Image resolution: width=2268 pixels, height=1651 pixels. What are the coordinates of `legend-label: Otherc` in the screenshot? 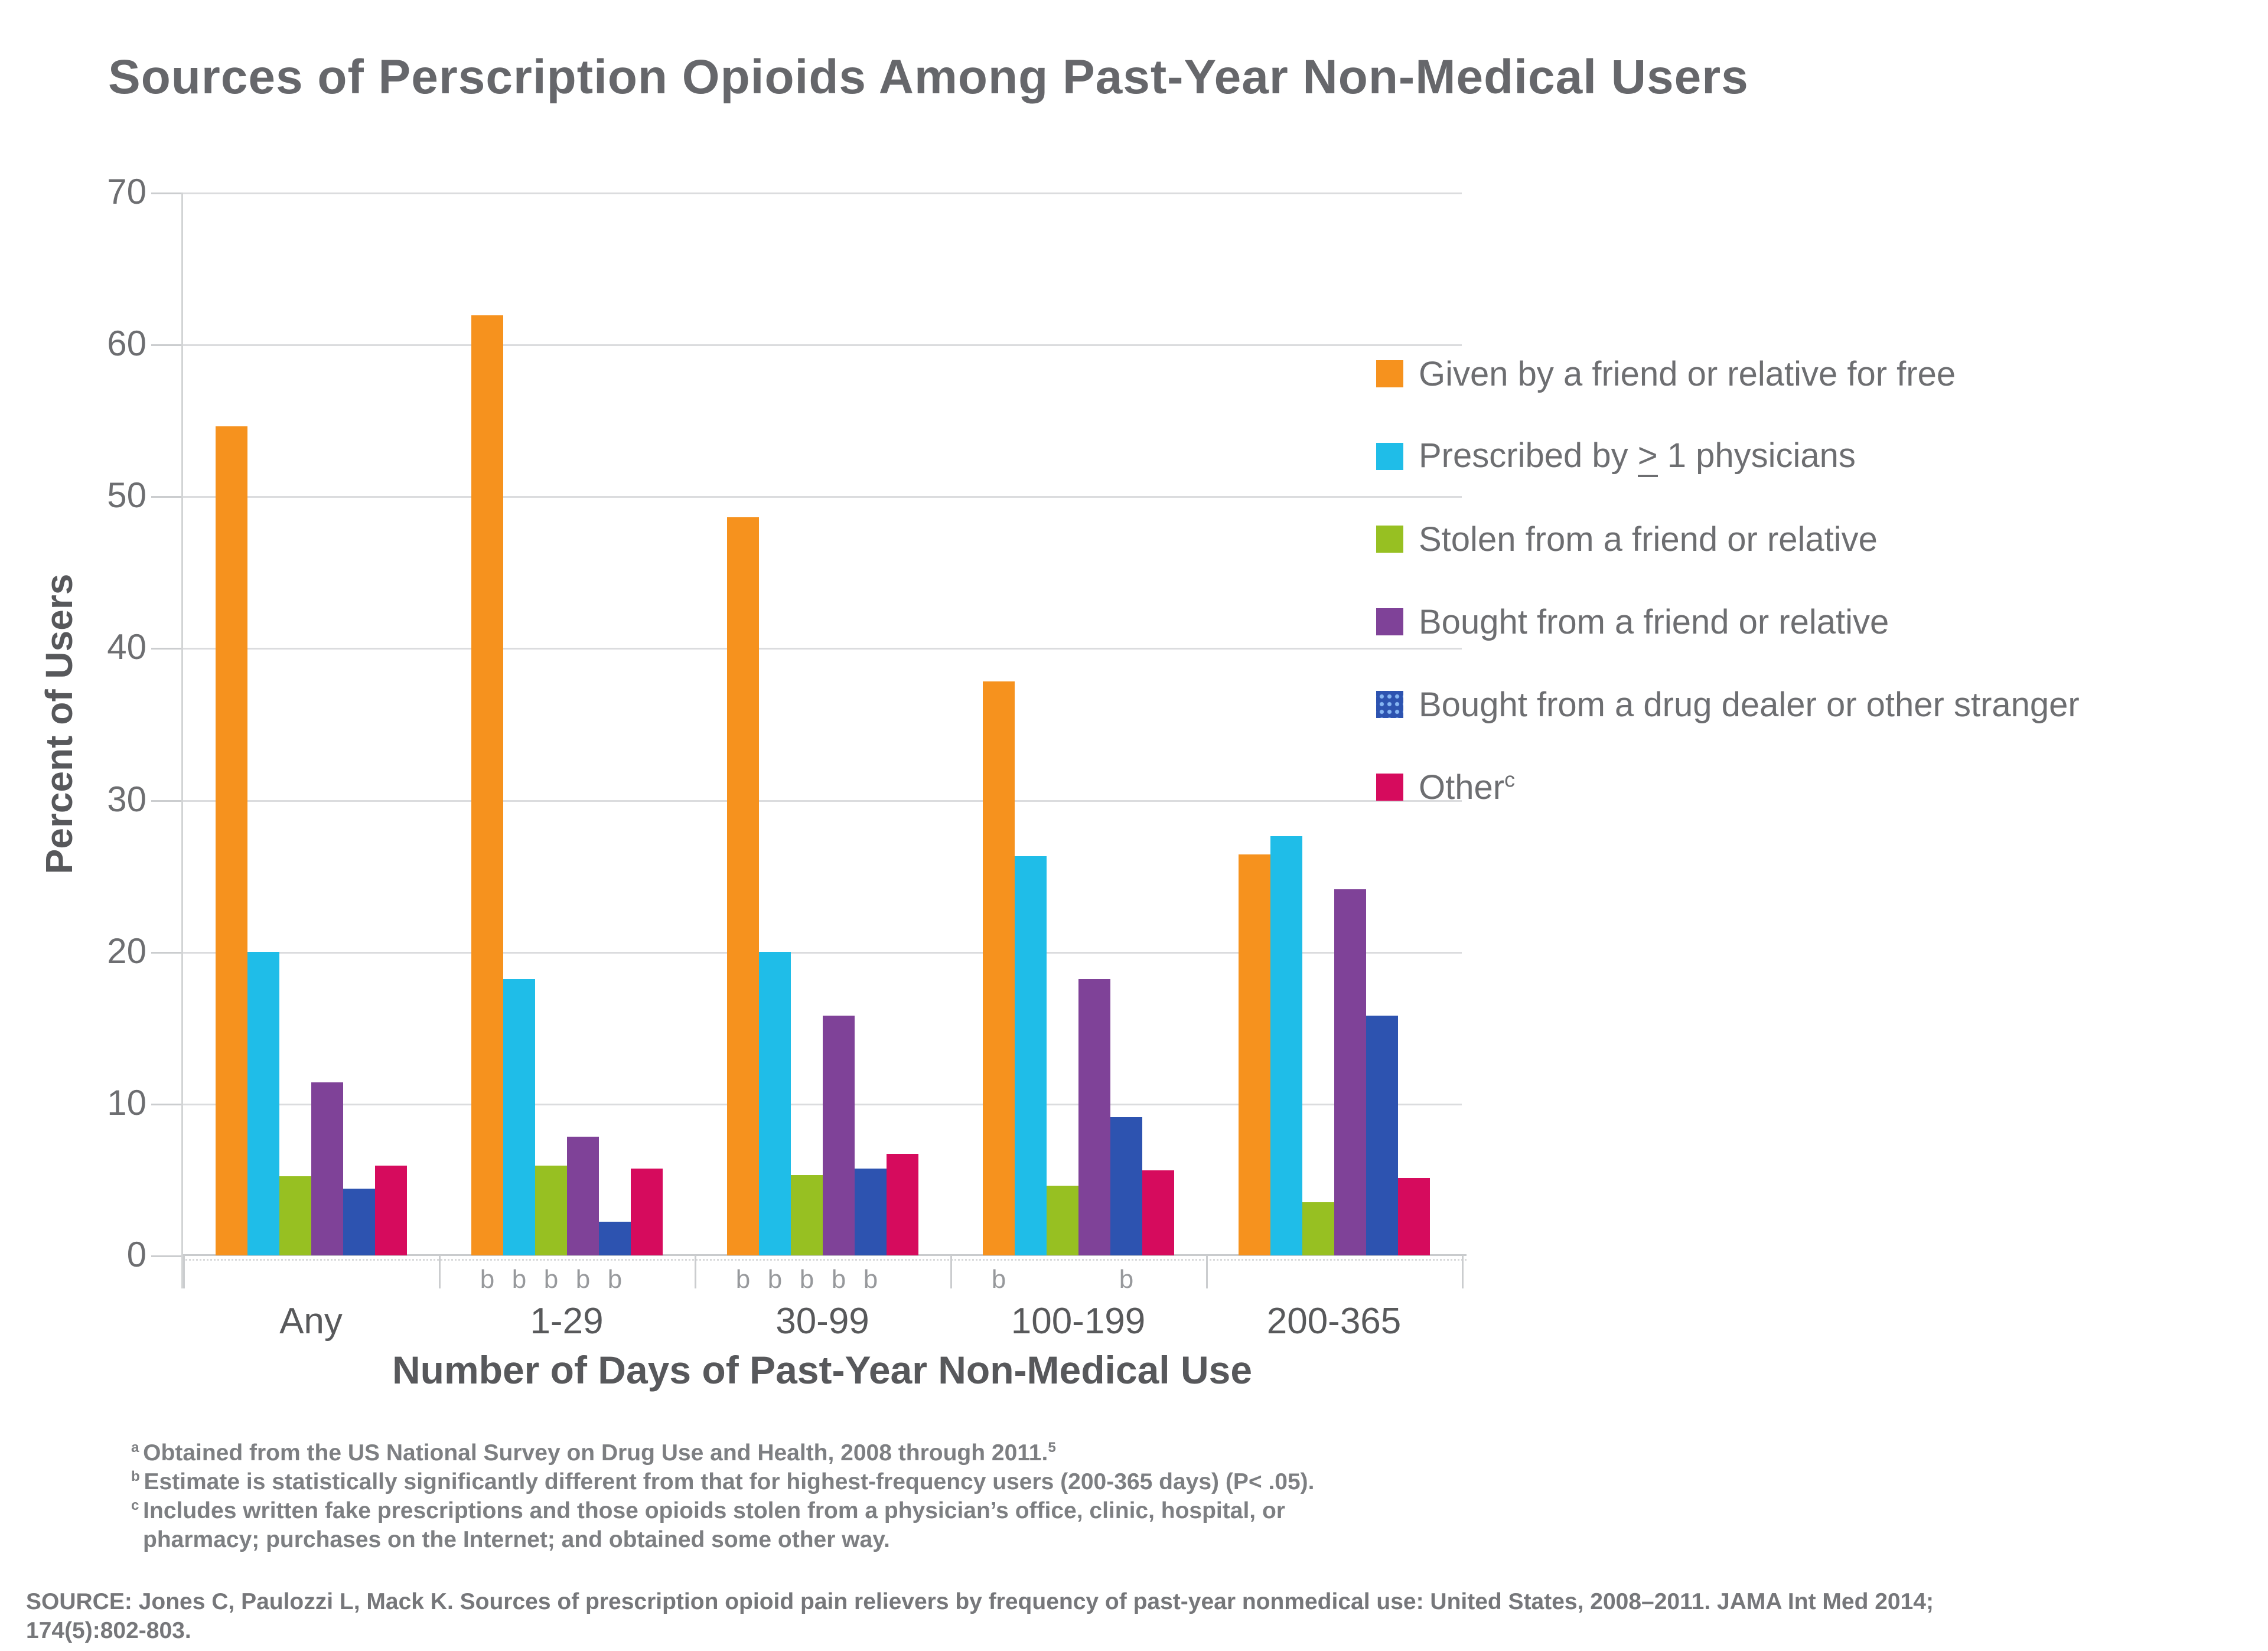 It's located at (1467, 787).